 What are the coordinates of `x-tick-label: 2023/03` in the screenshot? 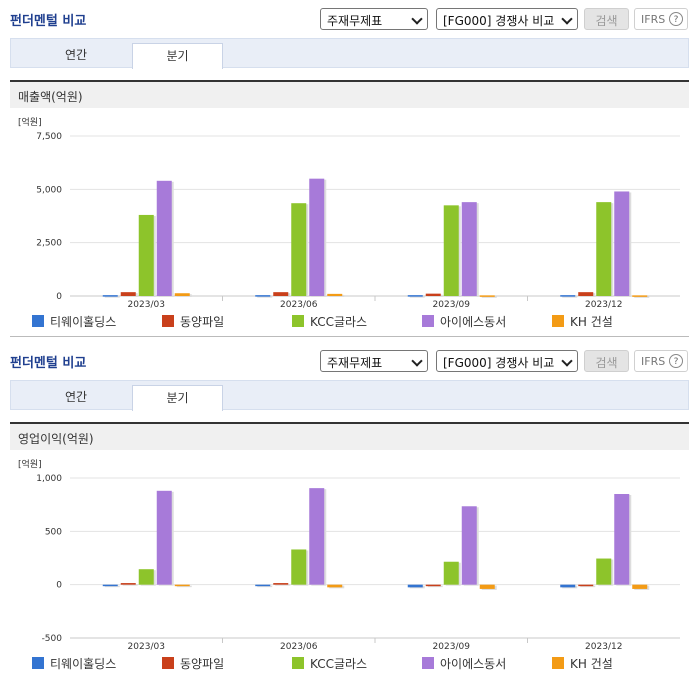 It's located at (146, 305).